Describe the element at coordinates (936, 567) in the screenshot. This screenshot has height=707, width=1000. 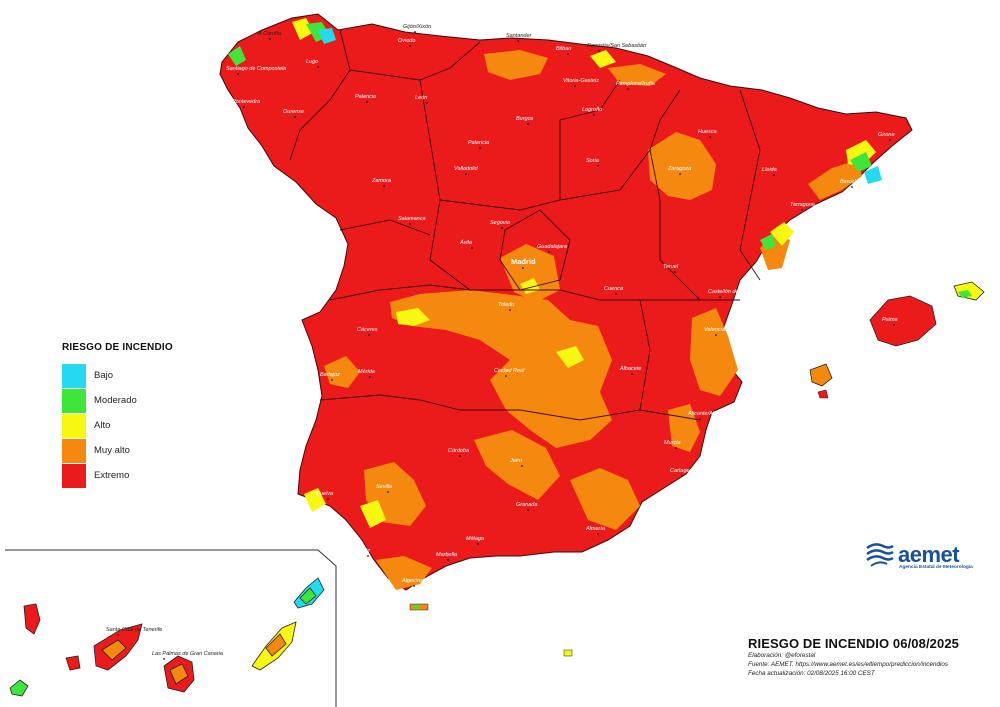
I see `aemet-logo-subtitle: Agencia Estatal de Meteorología` at that location.